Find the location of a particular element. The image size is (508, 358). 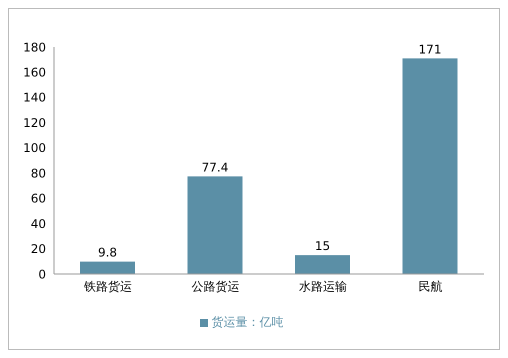

legend-label: 货运量：亿吨 is located at coordinates (248, 322).